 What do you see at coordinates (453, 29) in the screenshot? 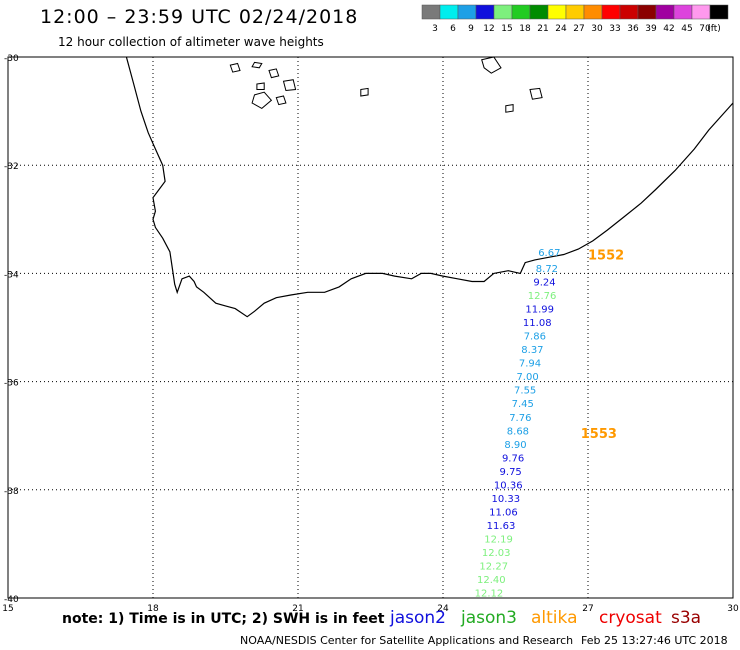
I see `legend-label: 6` at bounding box center [453, 29].